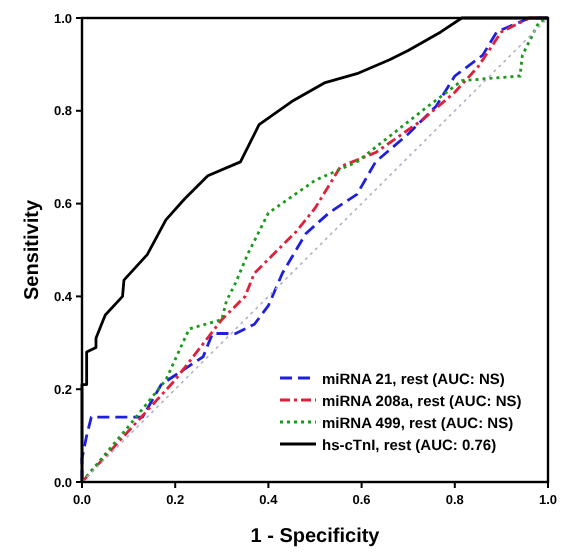 Image resolution: width=566 pixels, height=556 pixels. Describe the element at coordinates (315, 537) in the screenshot. I see `x-axis-title: 1 - Specificity` at that location.